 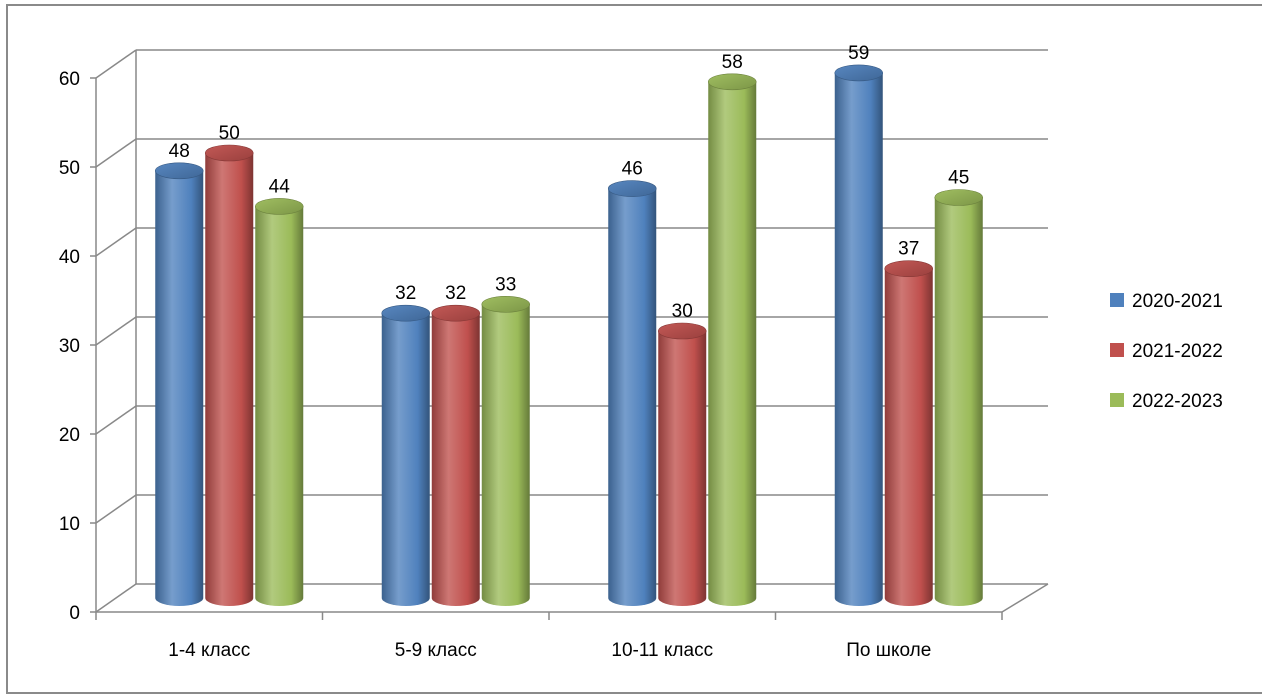 I want to click on data-label: 30, so click(x=682, y=311).